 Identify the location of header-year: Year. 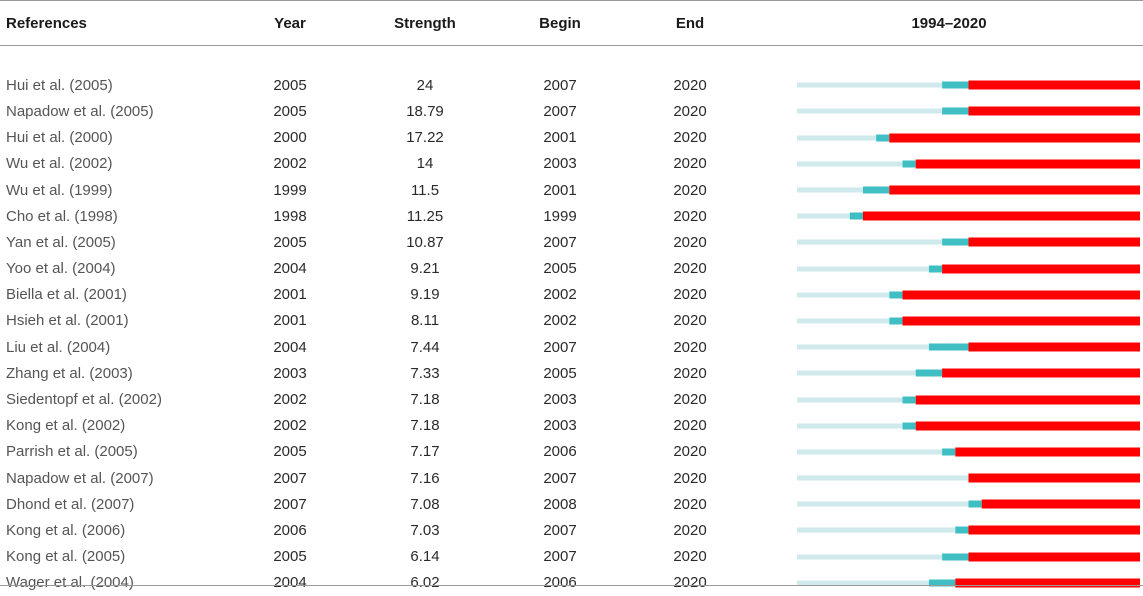
(290, 23).